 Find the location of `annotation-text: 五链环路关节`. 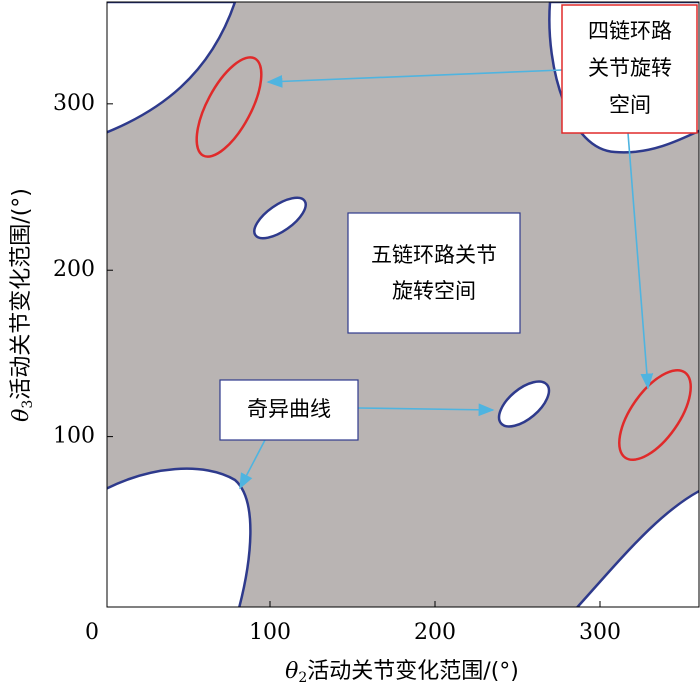

annotation-text: 五链环路关节 is located at coordinates (434, 255).